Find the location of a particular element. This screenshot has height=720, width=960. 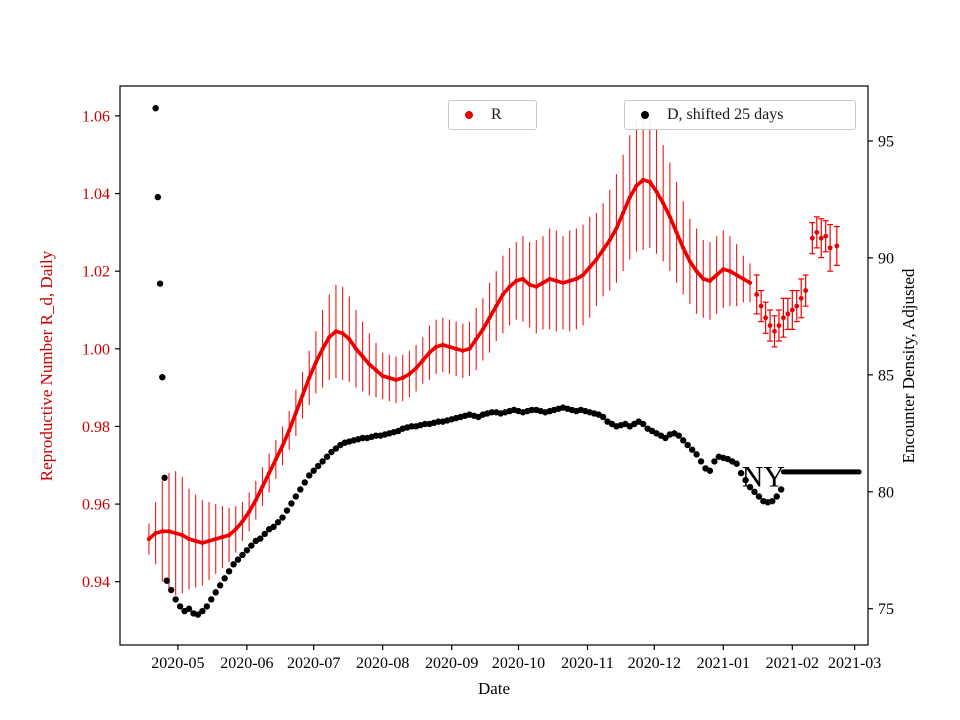

svg-text: 2020-06 is located at coordinates (246, 663).